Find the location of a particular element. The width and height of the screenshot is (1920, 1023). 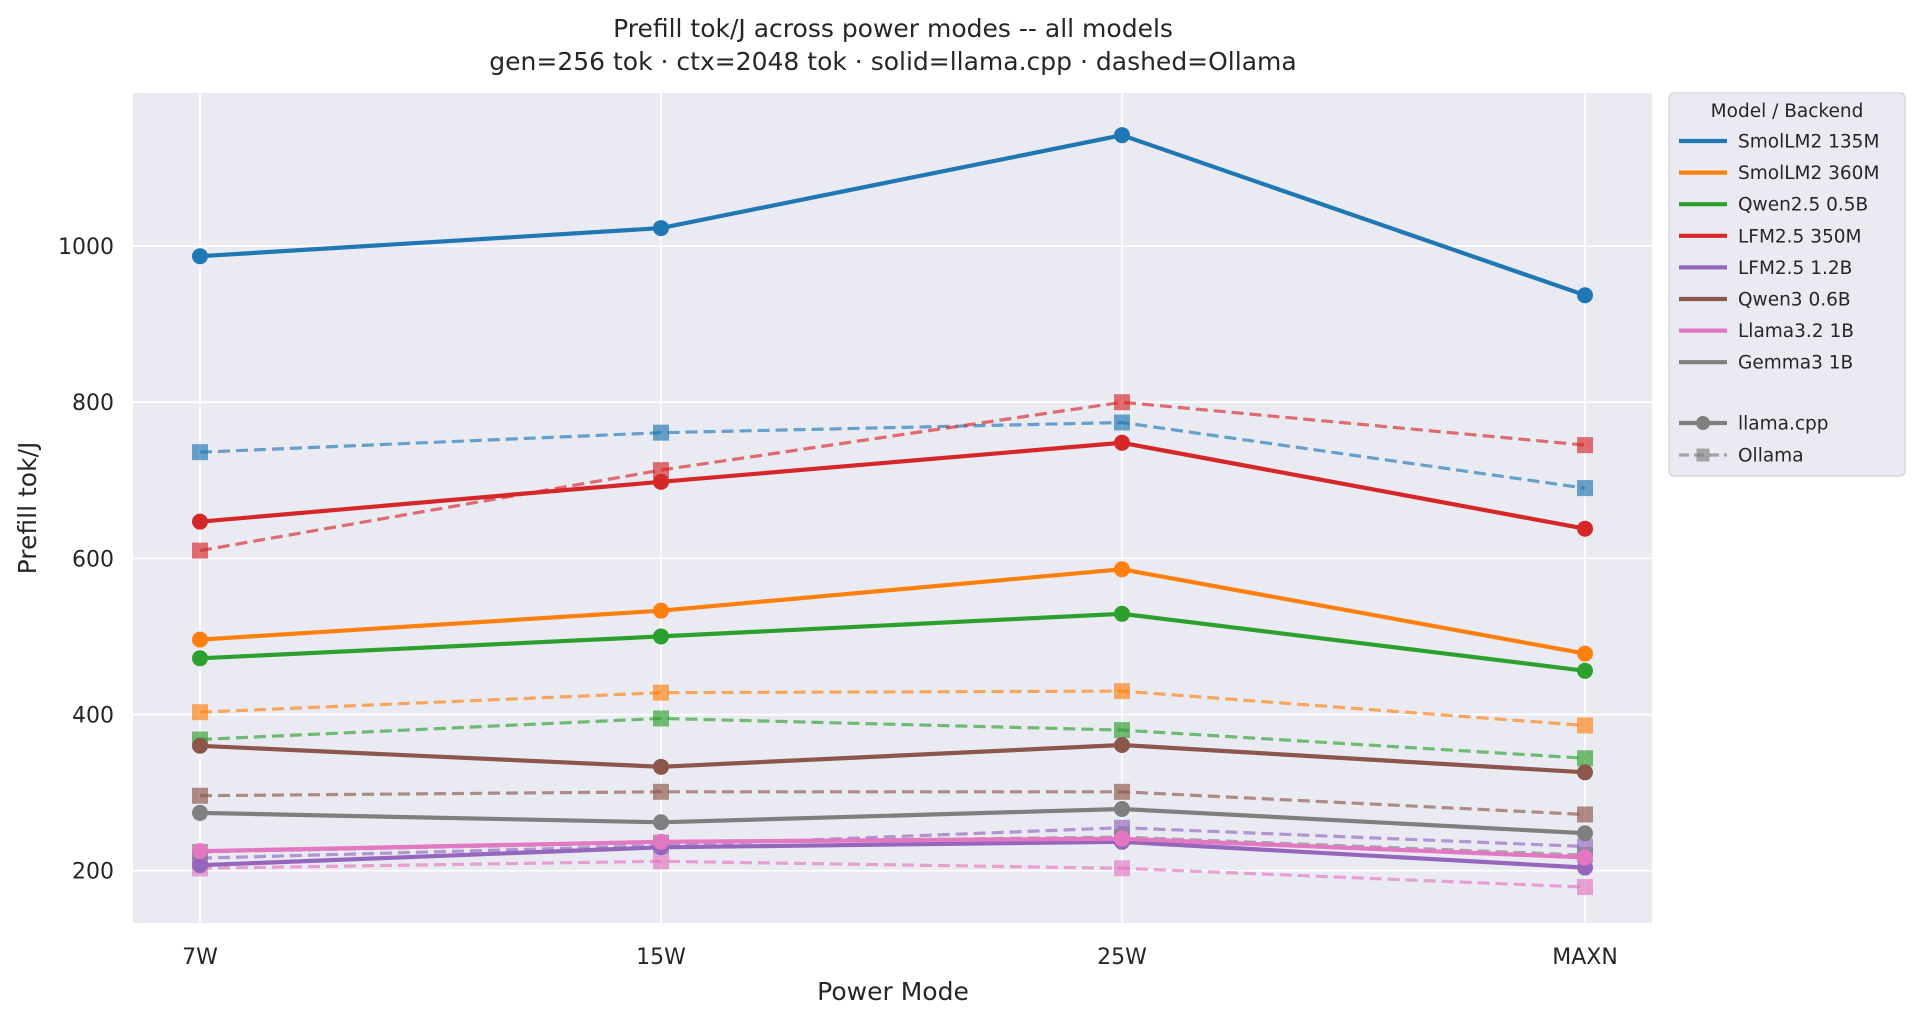

x-tick-label: 7W is located at coordinates (200, 957).